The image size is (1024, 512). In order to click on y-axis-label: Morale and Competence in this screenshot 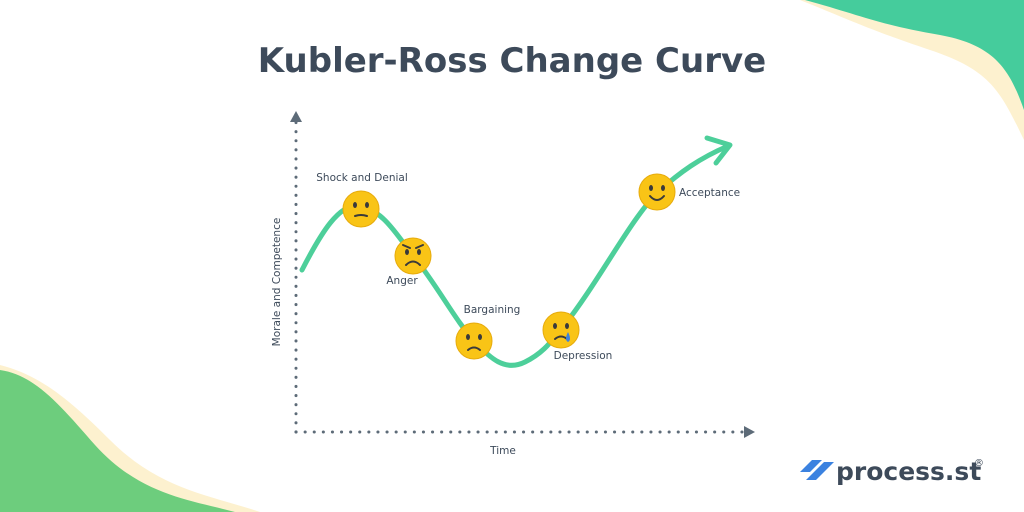, I will do `click(277, 282)`.